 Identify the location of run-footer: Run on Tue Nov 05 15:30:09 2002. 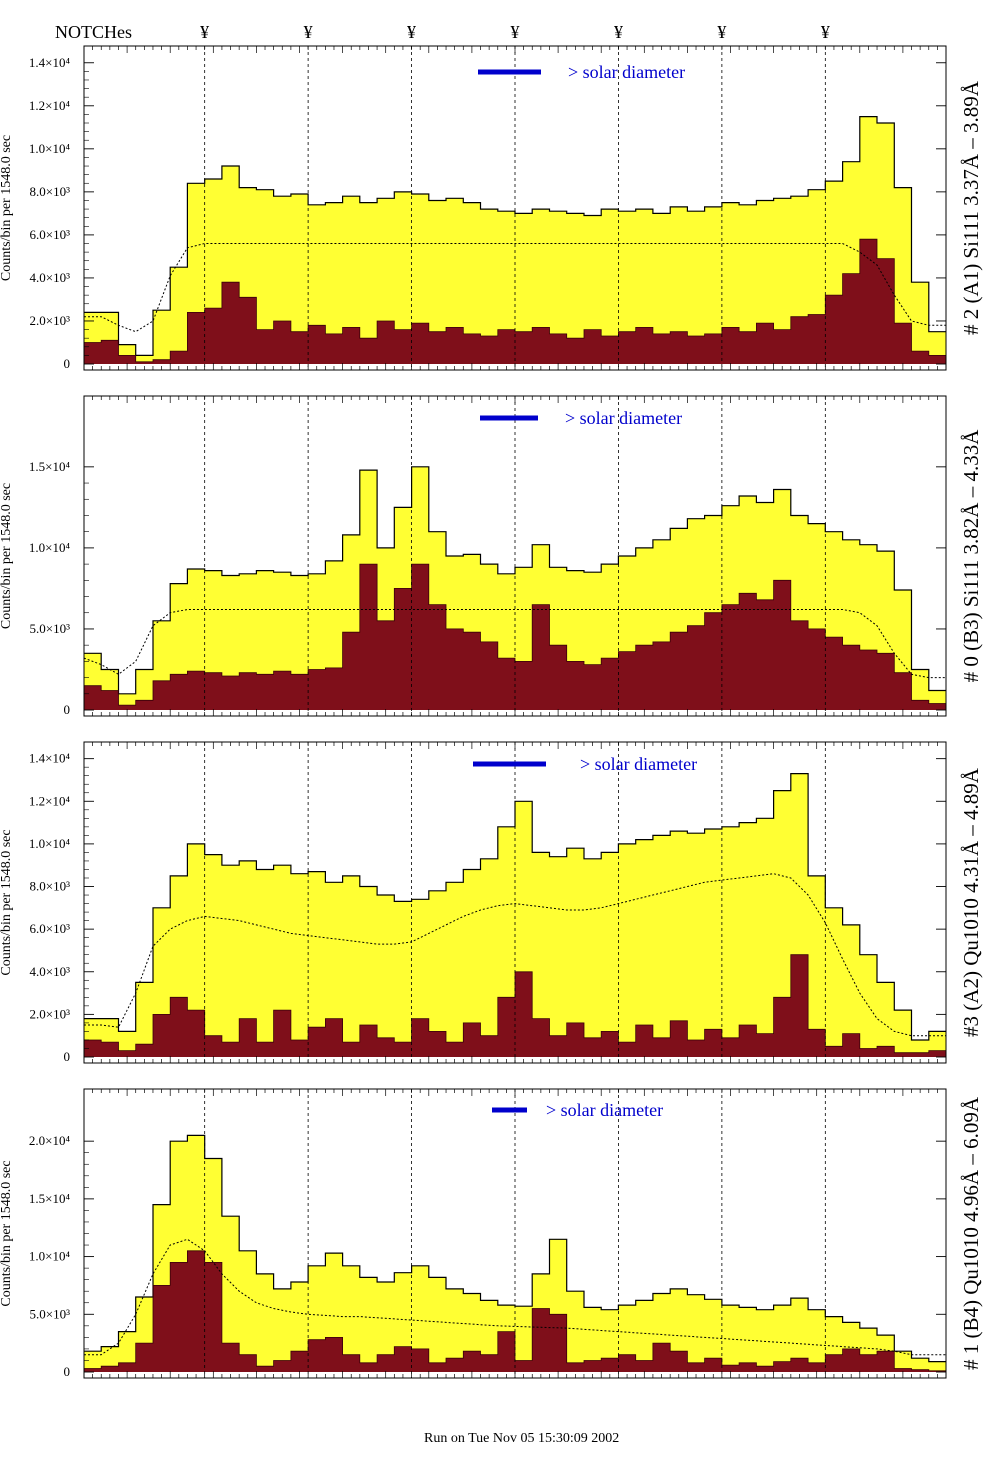
(521, 1438).